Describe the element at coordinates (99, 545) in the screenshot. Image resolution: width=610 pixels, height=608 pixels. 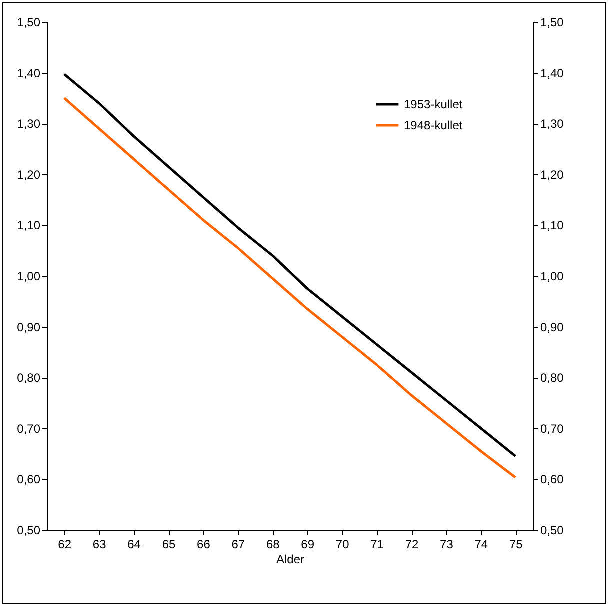
I see `x-tick-label: 63` at that location.